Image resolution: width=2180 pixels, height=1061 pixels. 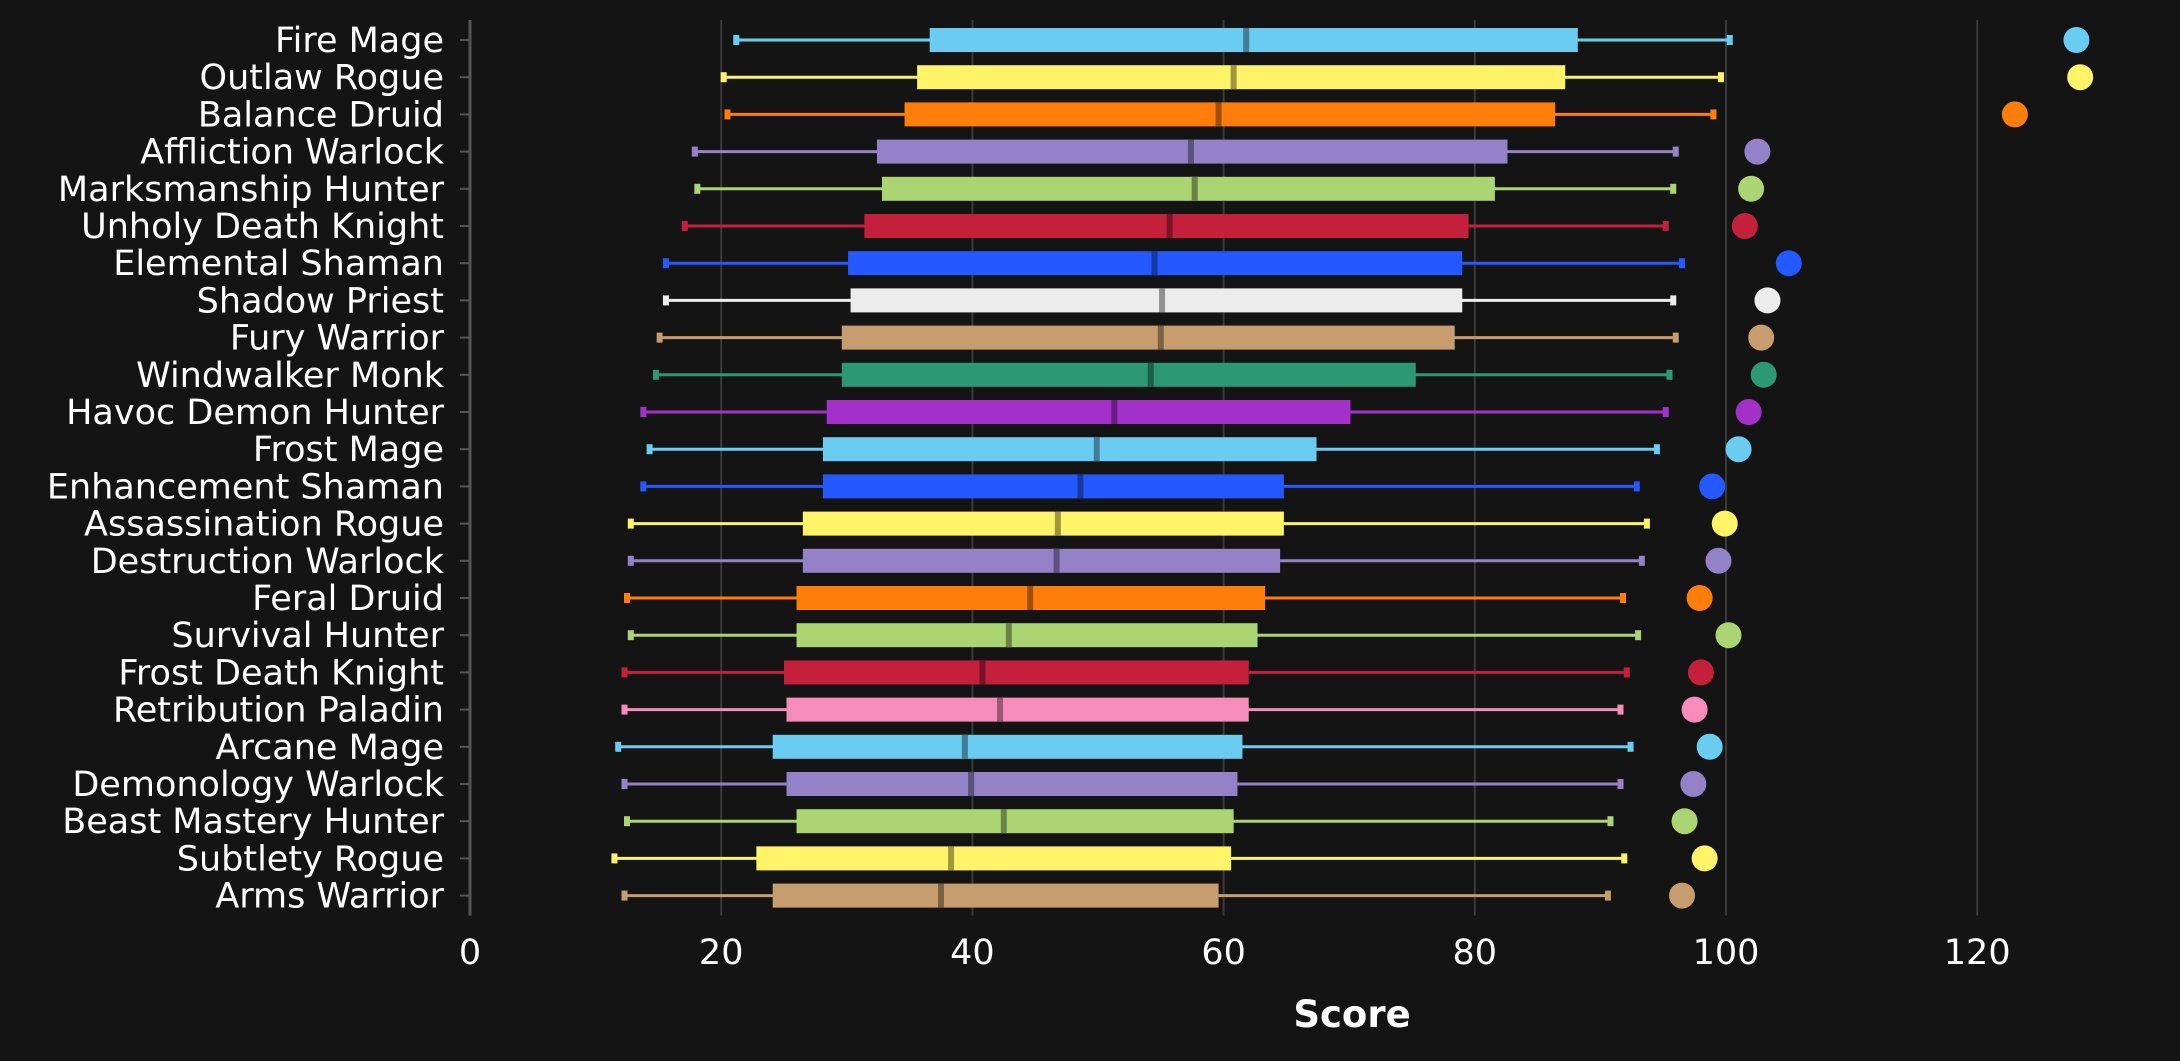 I want to click on x-tick-label: 120, so click(x=1977, y=953).